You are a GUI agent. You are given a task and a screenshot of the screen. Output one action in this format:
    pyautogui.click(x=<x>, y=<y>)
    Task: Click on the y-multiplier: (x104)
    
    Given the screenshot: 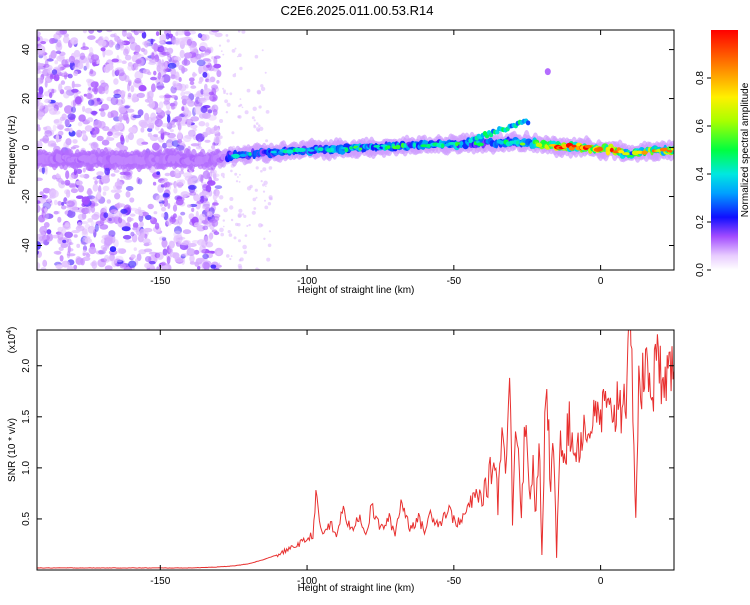 What is the action you would take?
    pyautogui.click(x=12, y=340)
    